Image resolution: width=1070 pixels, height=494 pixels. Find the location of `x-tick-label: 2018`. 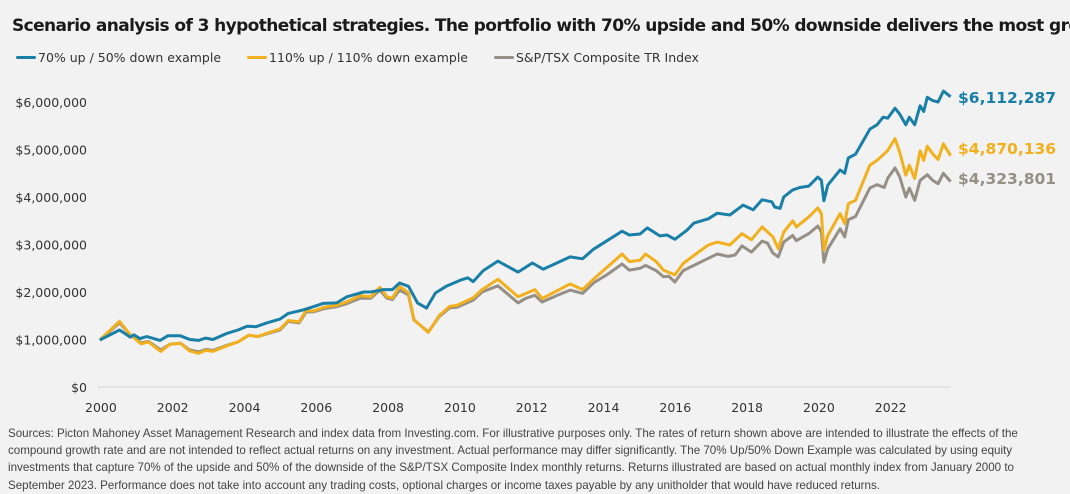

x-tick-label: 2018 is located at coordinates (747, 407).